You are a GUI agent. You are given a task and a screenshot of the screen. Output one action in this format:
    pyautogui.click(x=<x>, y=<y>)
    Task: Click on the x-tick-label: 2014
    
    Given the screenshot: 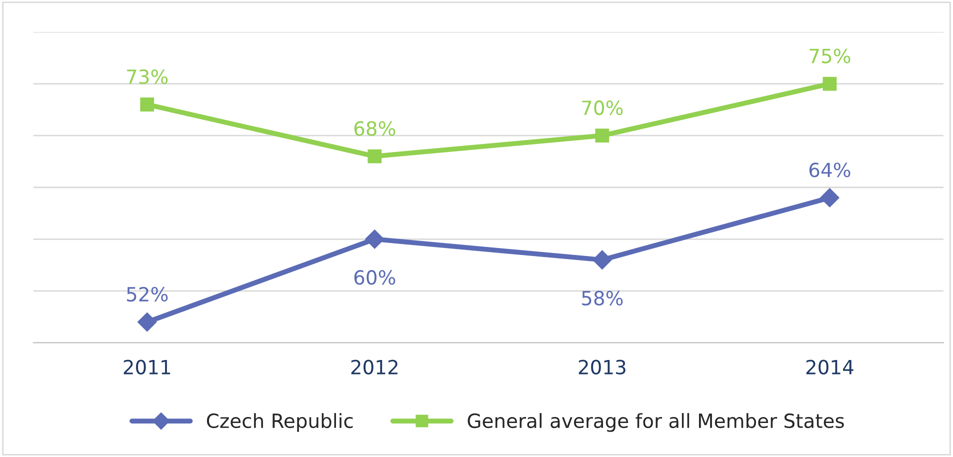 What is the action you would take?
    pyautogui.click(x=830, y=367)
    